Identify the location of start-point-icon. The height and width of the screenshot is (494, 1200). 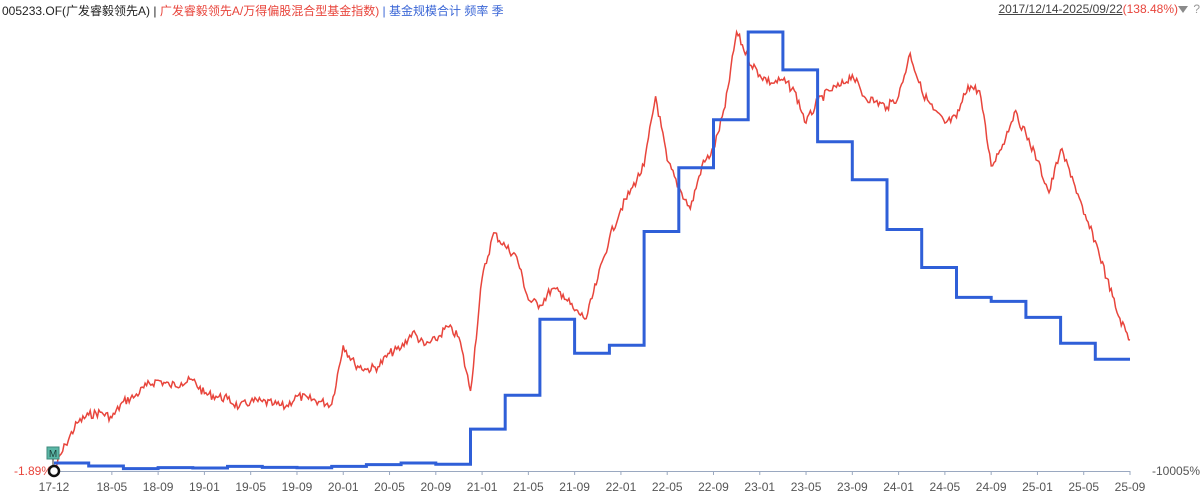
(54, 471).